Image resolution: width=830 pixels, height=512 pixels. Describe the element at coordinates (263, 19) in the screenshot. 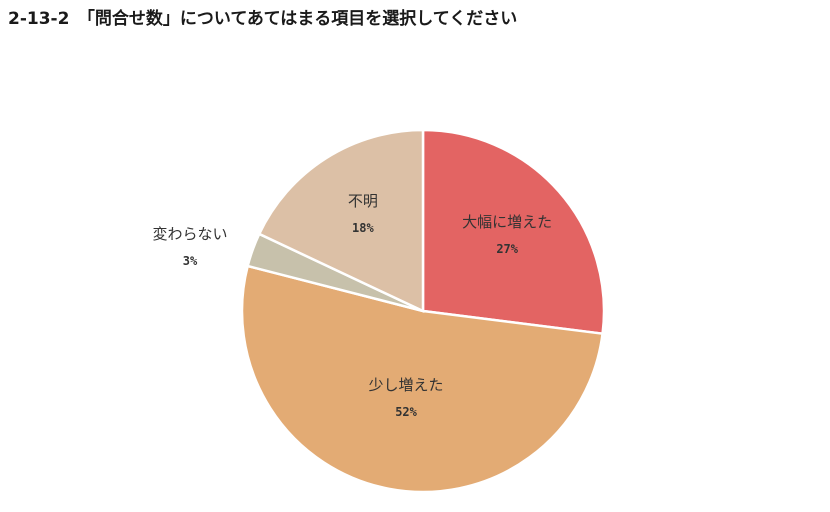

I see `chart-title: 2-13-2 「問合せ数」についてあてはまる項目を選択してください` at that location.